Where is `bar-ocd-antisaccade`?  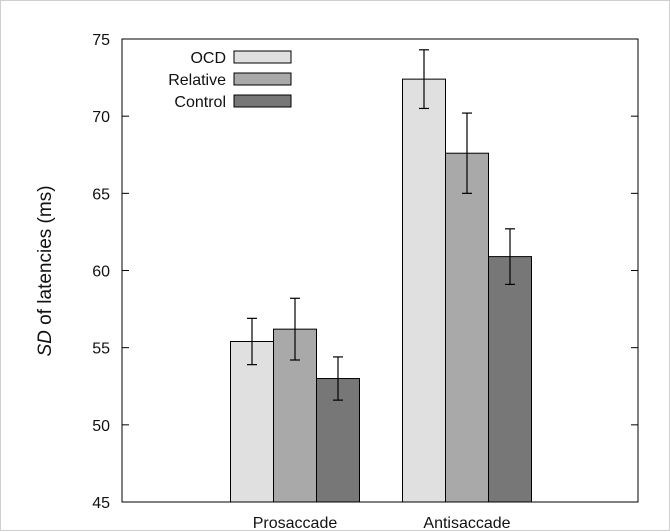
bar-ocd-antisaccade is located at coordinates (424, 290).